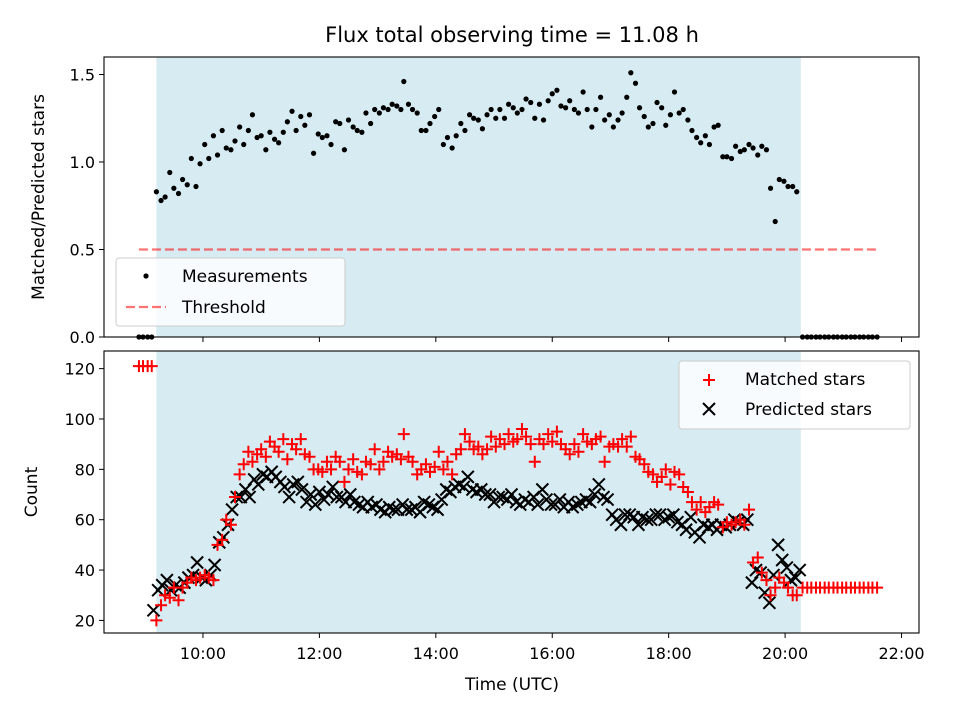  Describe the element at coordinates (785, 653) in the screenshot. I see `x-tick-label: 20:00` at that location.